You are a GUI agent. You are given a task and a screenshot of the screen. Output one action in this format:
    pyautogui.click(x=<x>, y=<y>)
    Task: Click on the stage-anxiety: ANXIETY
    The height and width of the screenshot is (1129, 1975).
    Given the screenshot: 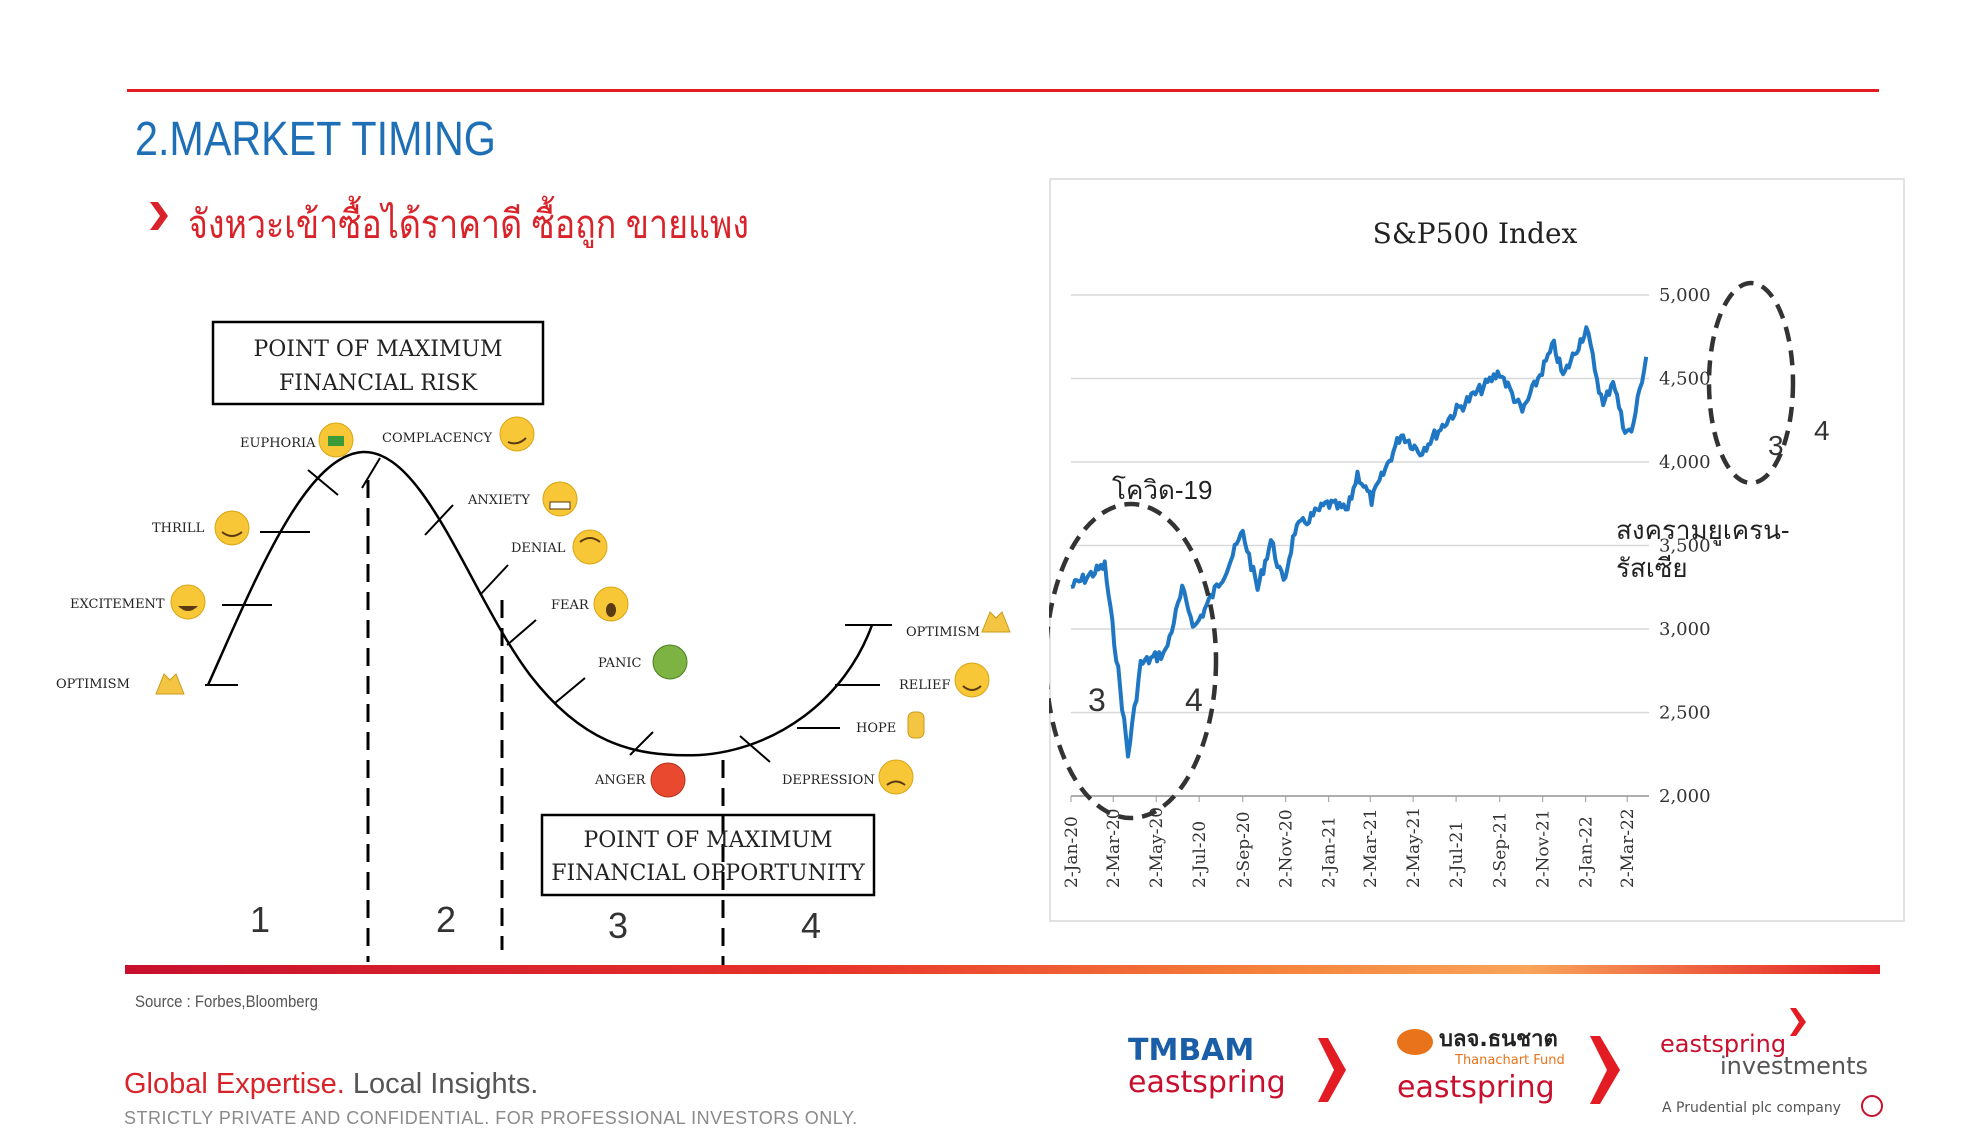 What is the action you would take?
    pyautogui.click(x=498, y=500)
    